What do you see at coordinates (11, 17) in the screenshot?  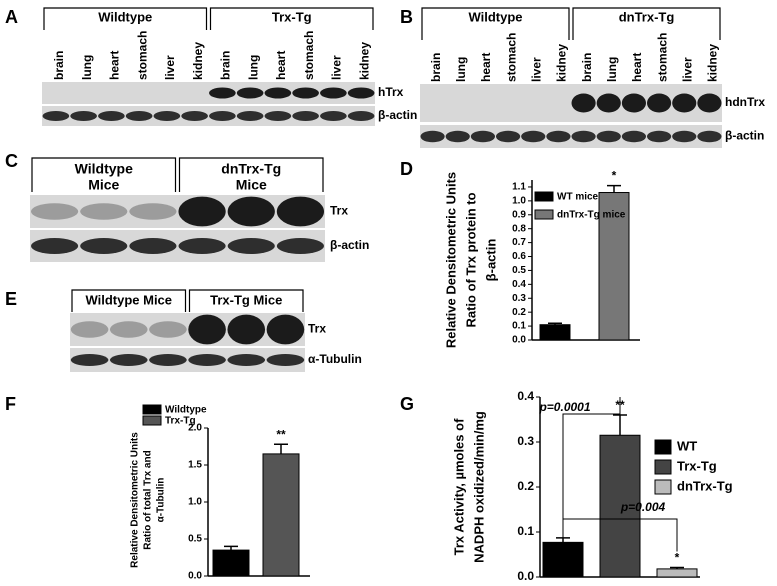 I see `panel-label: A` at bounding box center [11, 17].